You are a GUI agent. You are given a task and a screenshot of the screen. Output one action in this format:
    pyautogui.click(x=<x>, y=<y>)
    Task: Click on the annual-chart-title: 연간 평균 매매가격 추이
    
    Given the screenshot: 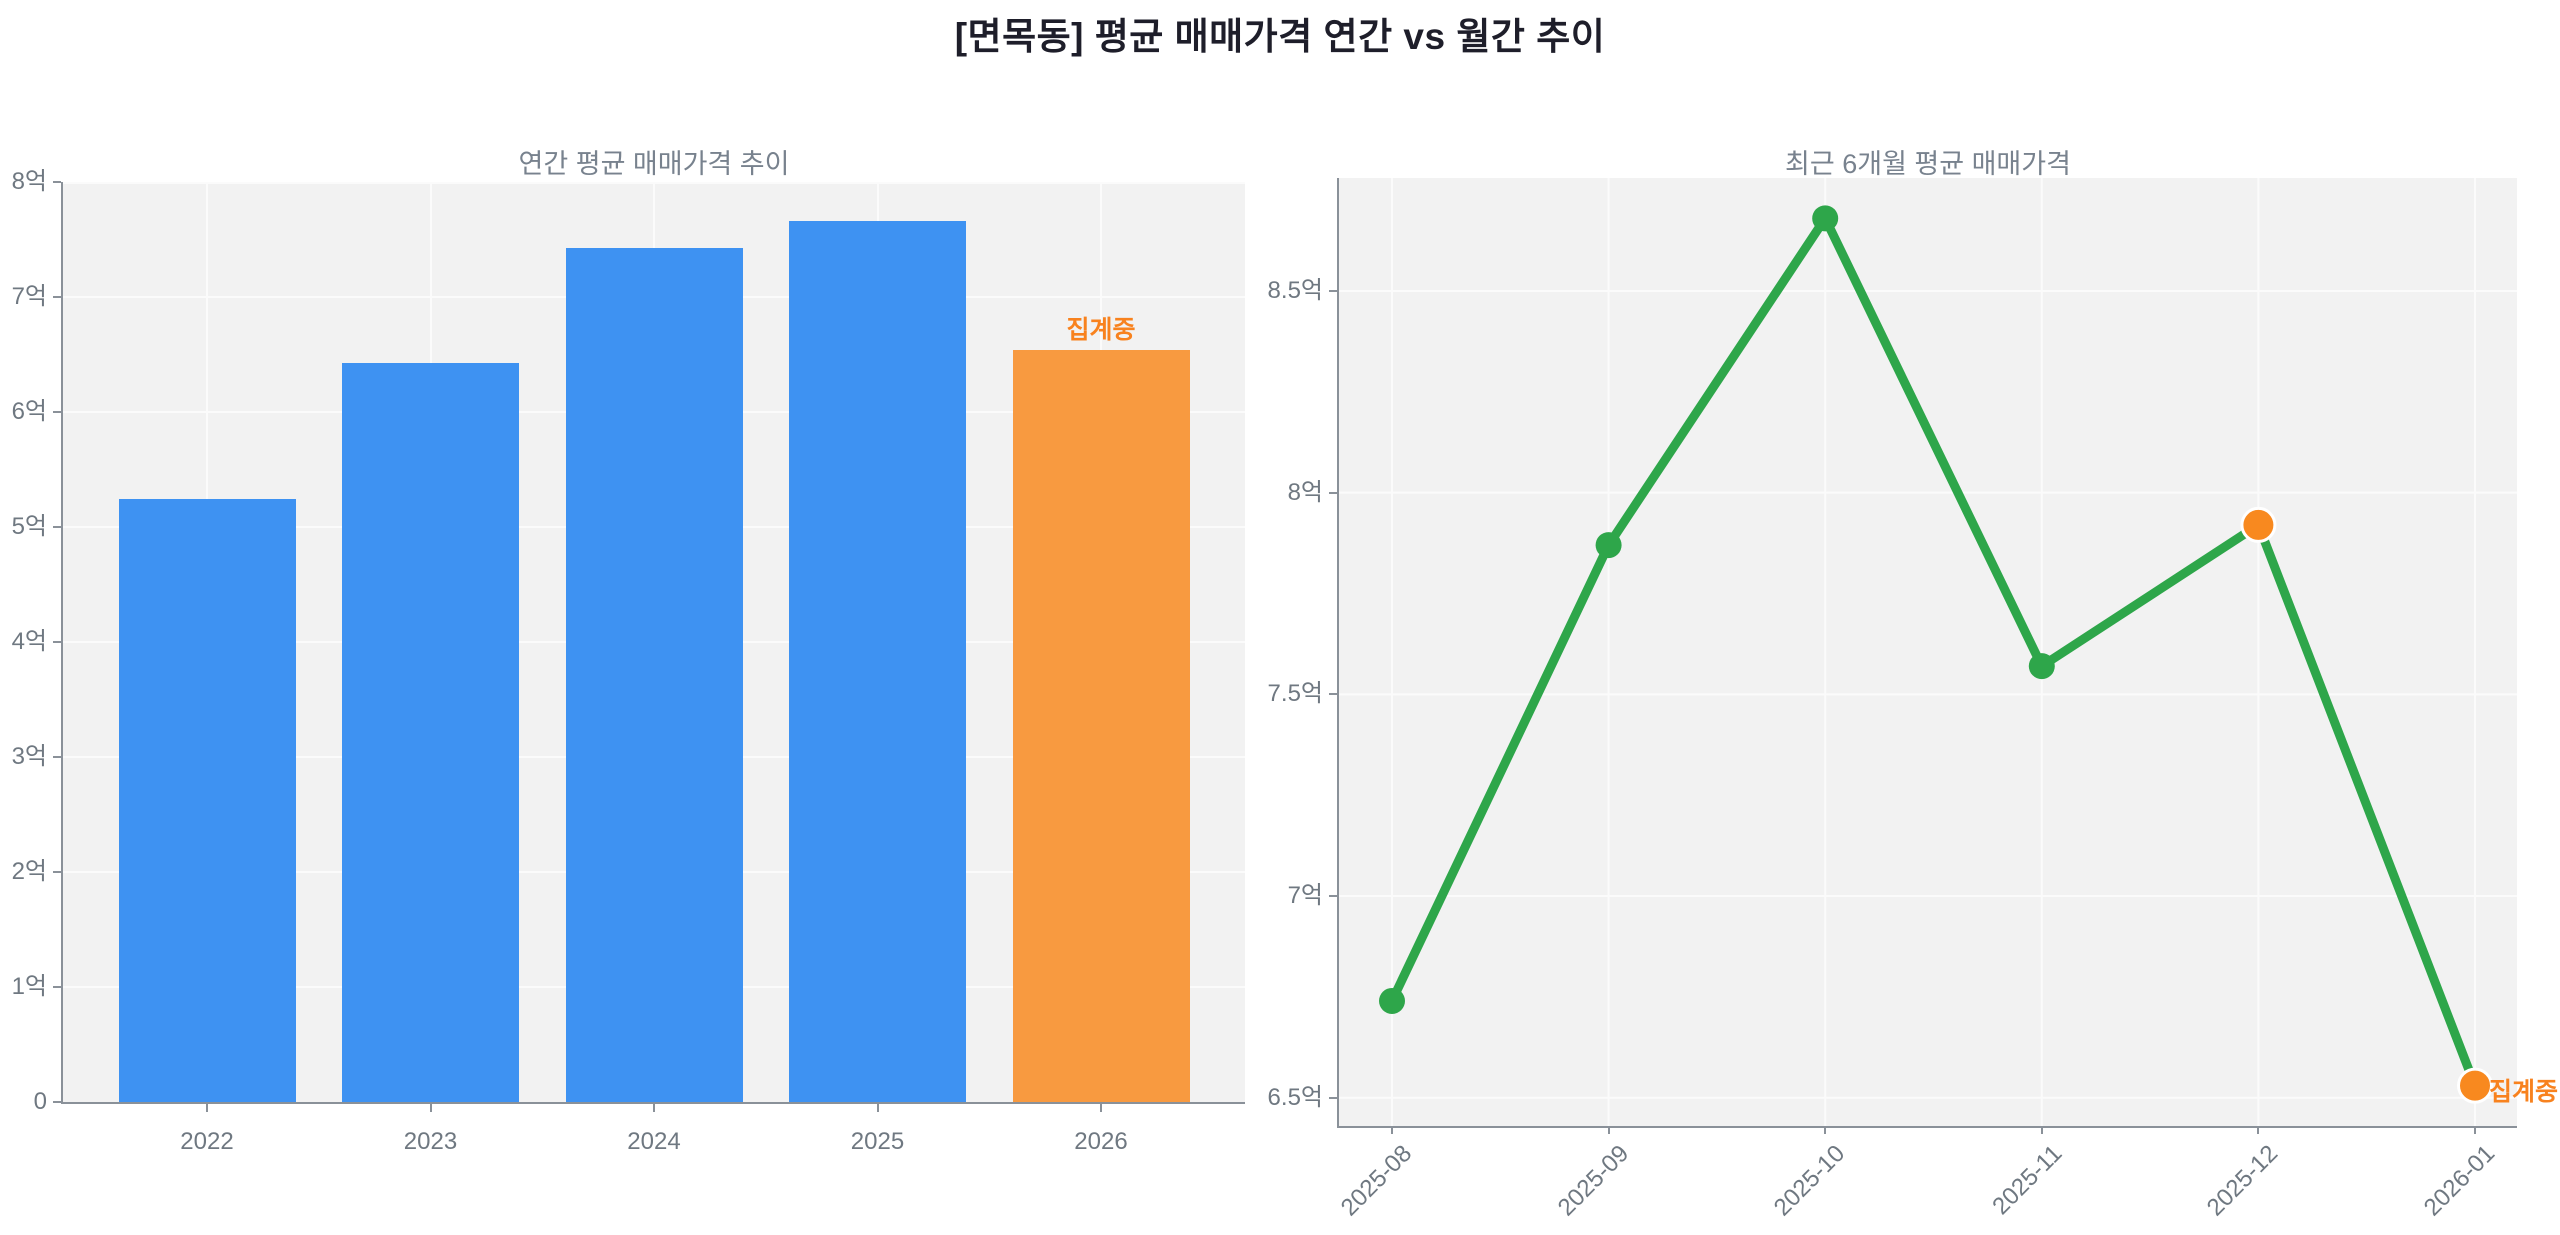 What is the action you would take?
    pyautogui.click(x=654, y=164)
    